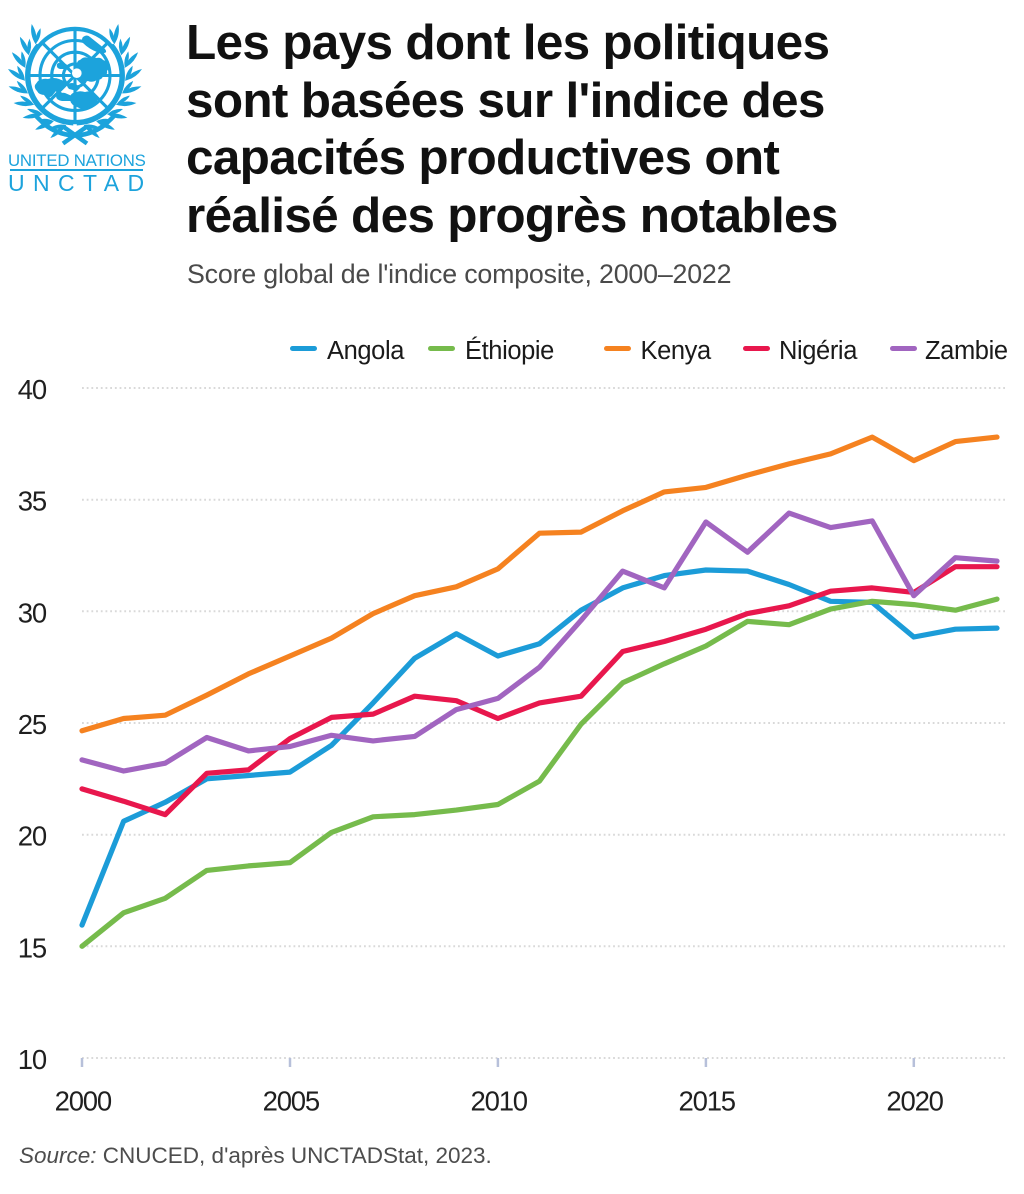 The image size is (1024, 1194). Describe the element at coordinates (291, 1101) in the screenshot. I see `svg-text: 2005` at that location.